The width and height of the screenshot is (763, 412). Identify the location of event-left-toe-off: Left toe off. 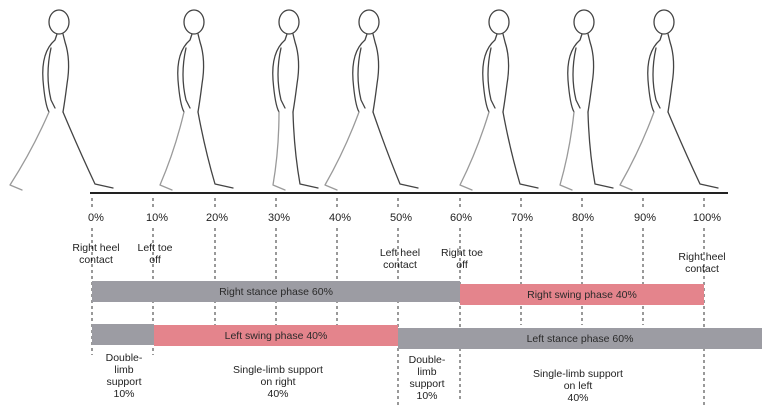
(155, 254).